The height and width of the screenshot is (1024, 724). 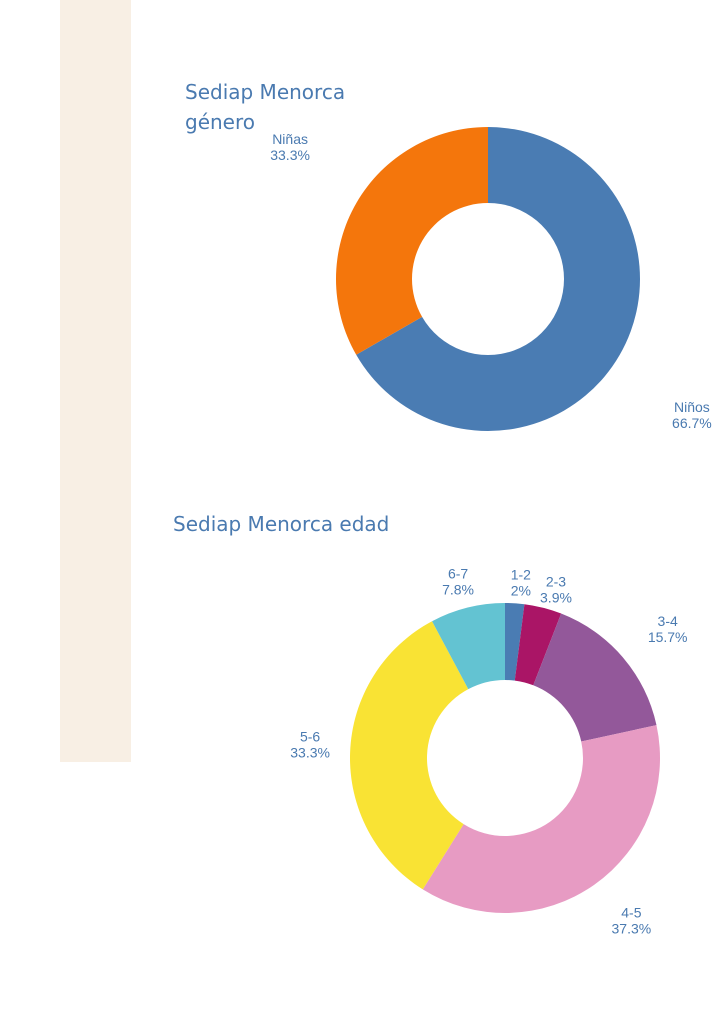 What do you see at coordinates (632, 920) in the screenshot?
I see `age-slice-label-3: 4-5 37.3%` at bounding box center [632, 920].